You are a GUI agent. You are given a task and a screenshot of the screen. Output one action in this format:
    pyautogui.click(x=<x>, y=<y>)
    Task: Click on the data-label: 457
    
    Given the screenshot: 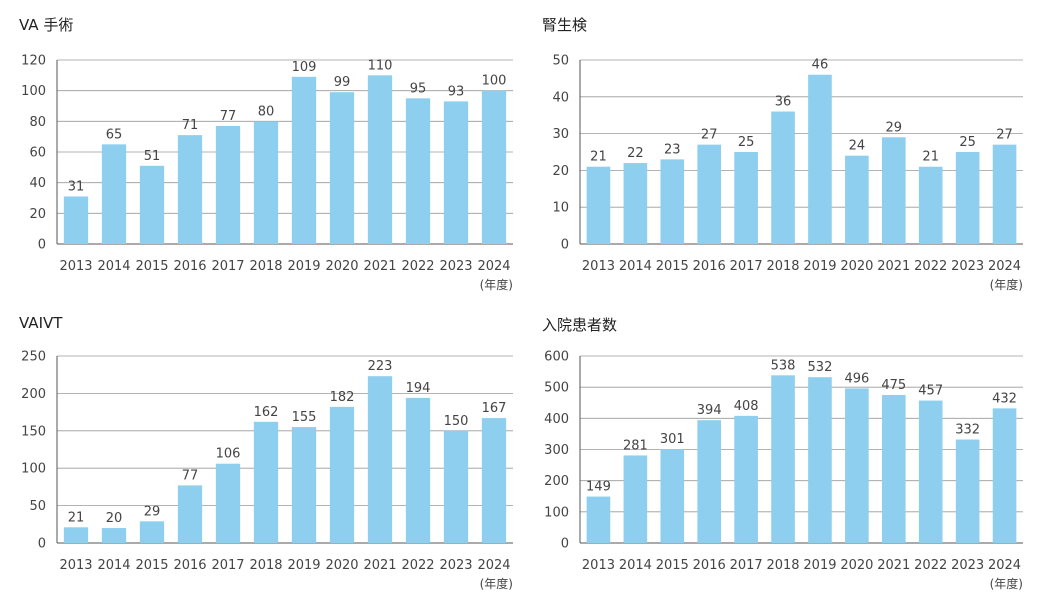 What is the action you would take?
    pyautogui.click(x=930, y=391)
    